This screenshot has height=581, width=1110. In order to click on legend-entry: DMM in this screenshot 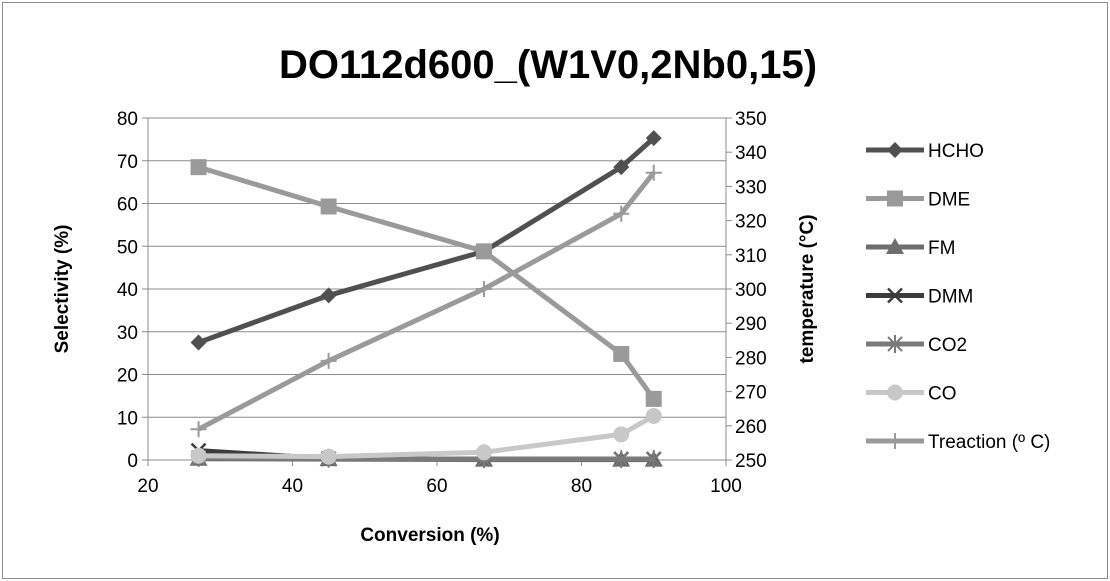, I will do `click(919, 297)`.